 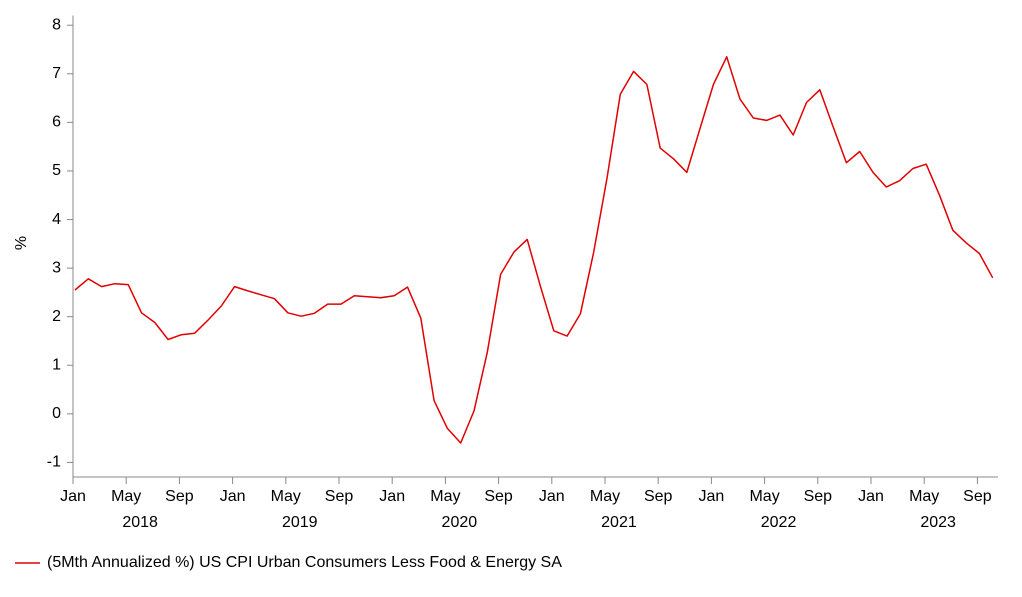 What do you see at coordinates (21, 243) in the screenshot?
I see `y-axis-label: %` at bounding box center [21, 243].